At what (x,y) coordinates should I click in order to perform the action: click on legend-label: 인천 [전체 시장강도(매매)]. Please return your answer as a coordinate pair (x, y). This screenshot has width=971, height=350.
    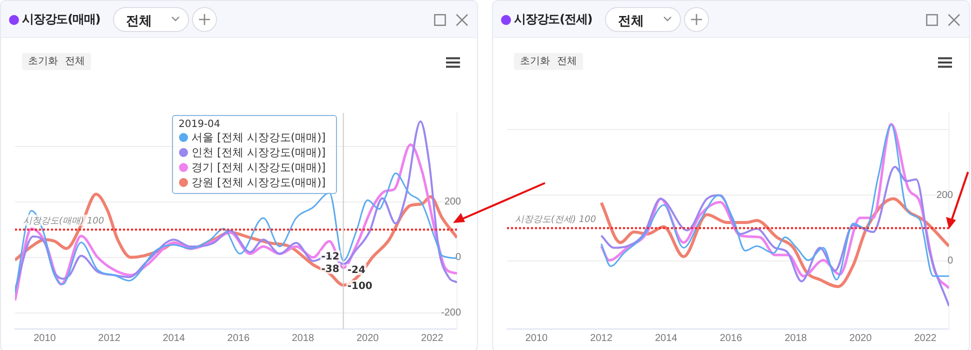
    Looking at the image, I should click on (259, 152).